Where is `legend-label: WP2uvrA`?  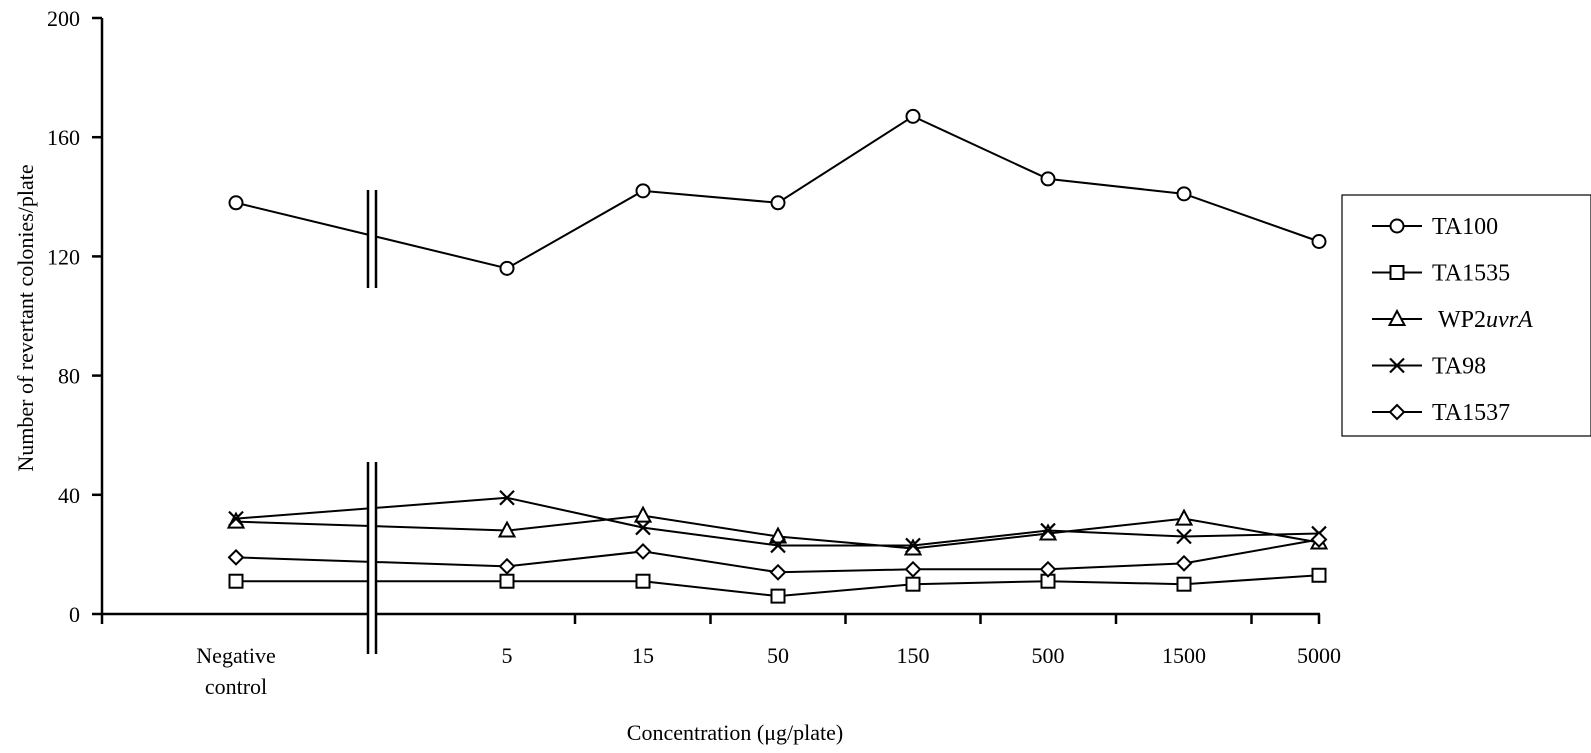
legend-label: WP2uvrA is located at coordinates (1485, 320).